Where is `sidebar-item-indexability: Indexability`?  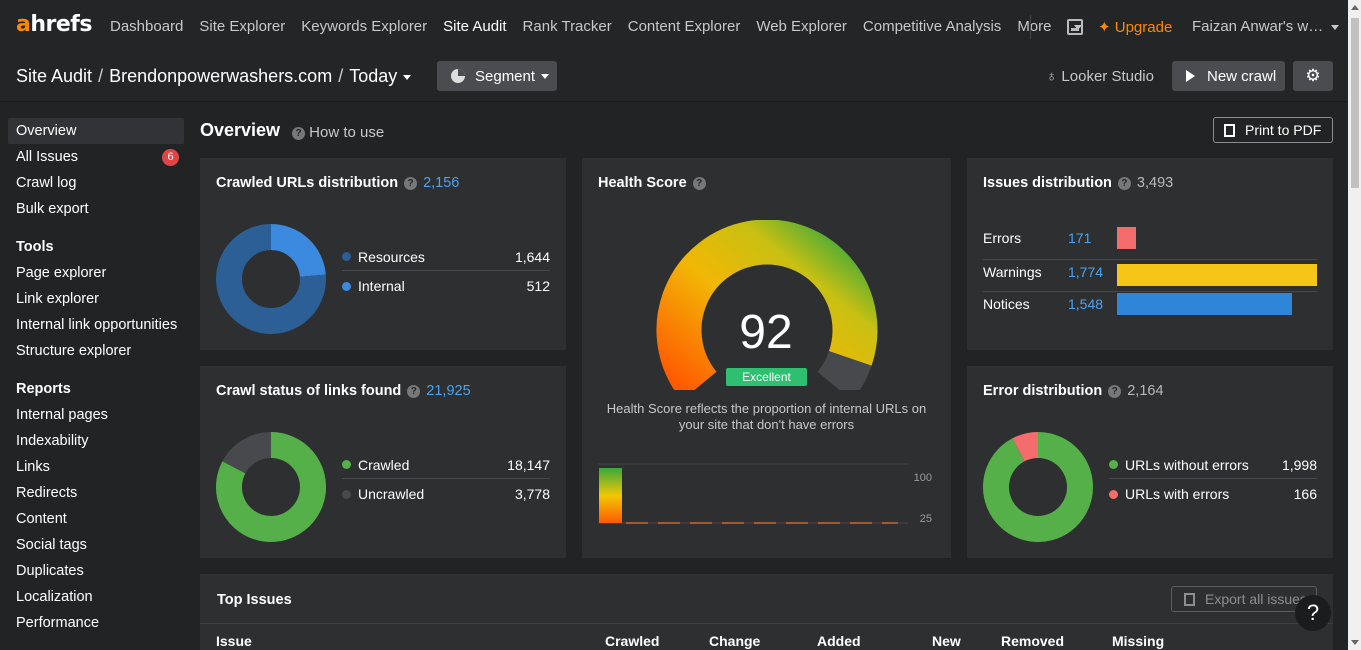 sidebar-item-indexability: Indexability is located at coordinates (52, 441).